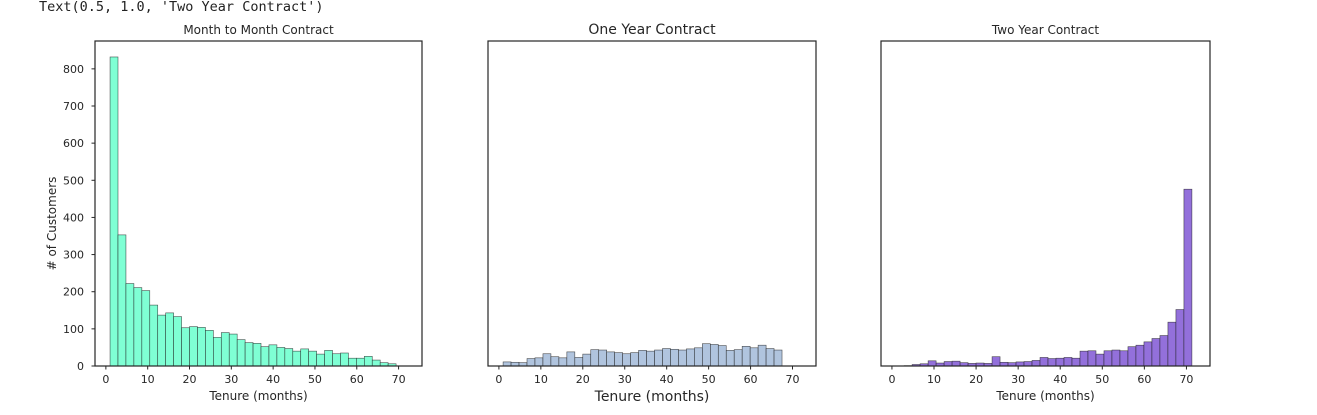  Describe the element at coordinates (1045, 30) in the screenshot. I see `subplot-title: Two Year Contract` at that location.